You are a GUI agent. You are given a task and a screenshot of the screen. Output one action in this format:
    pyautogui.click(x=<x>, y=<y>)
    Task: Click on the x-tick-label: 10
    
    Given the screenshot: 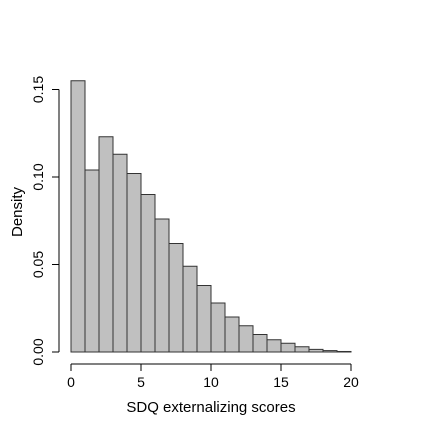 What is the action you would take?
    pyautogui.click(x=211, y=382)
    